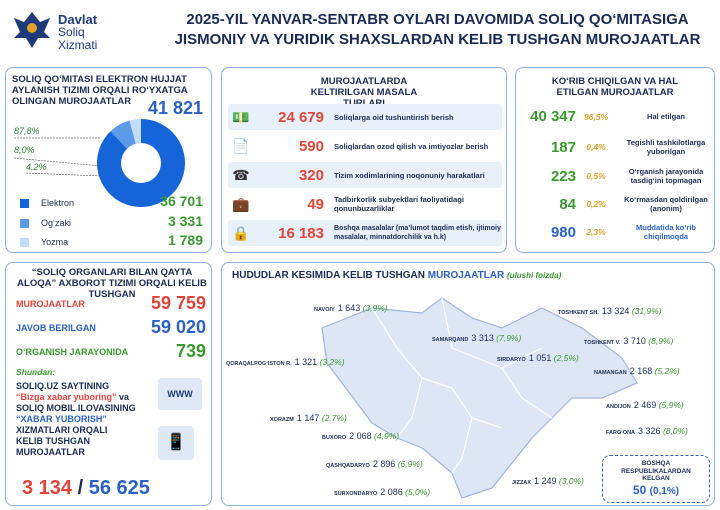 The width and height of the screenshot is (720, 510). Describe the element at coordinates (649, 431) in the screenshot. I see `region-value: 3 326` at that location.